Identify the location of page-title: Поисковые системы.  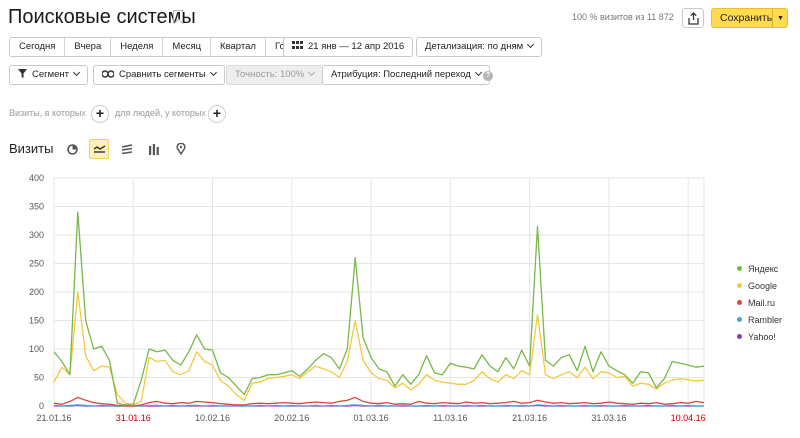
(102, 17).